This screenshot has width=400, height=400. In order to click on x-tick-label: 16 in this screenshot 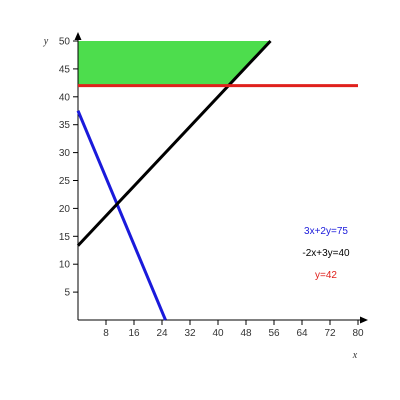, I will do `click(134, 333)`.